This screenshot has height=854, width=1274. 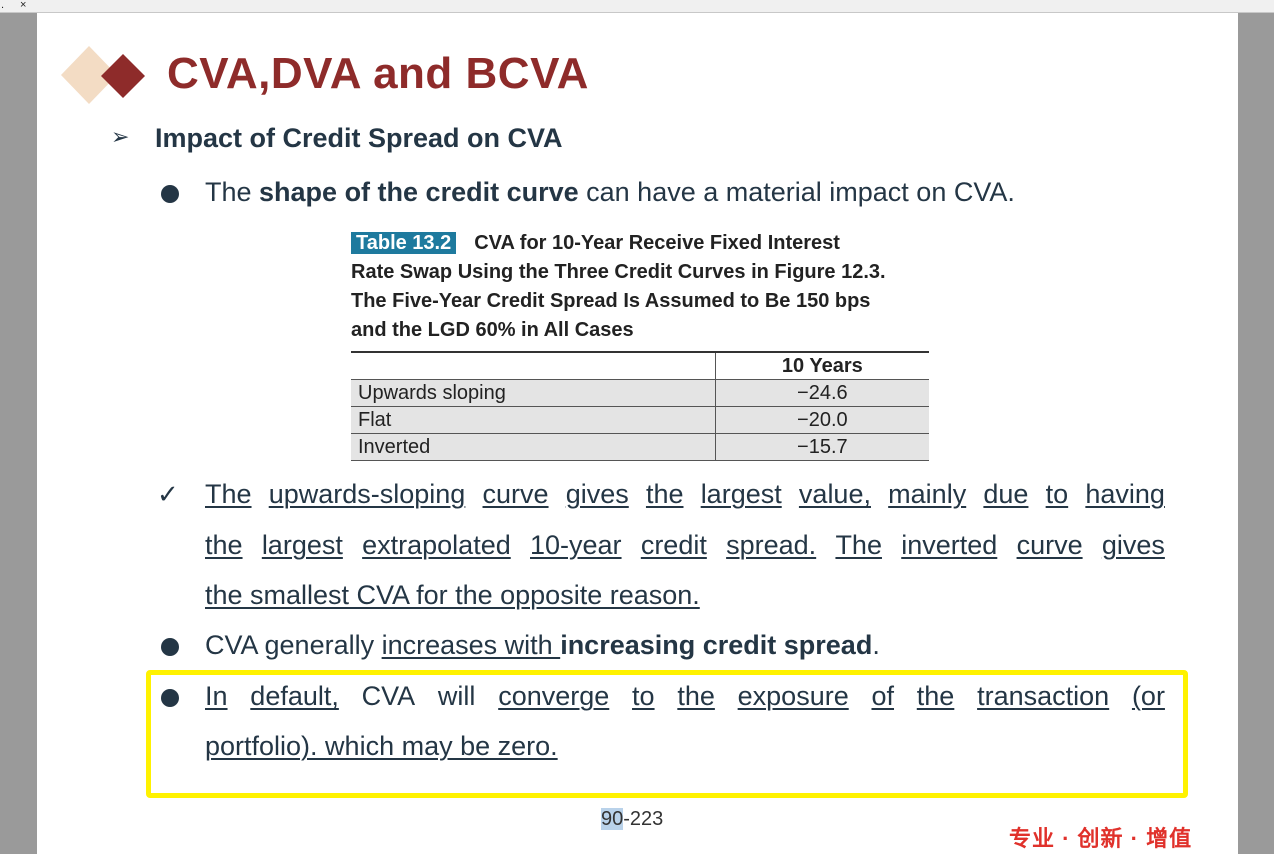 What do you see at coordinates (1006, 494) in the screenshot?
I see `word: due` at bounding box center [1006, 494].